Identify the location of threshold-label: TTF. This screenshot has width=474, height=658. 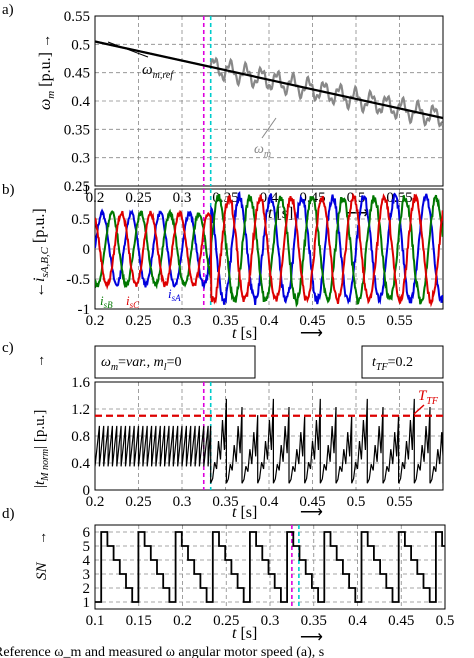
(428, 397).